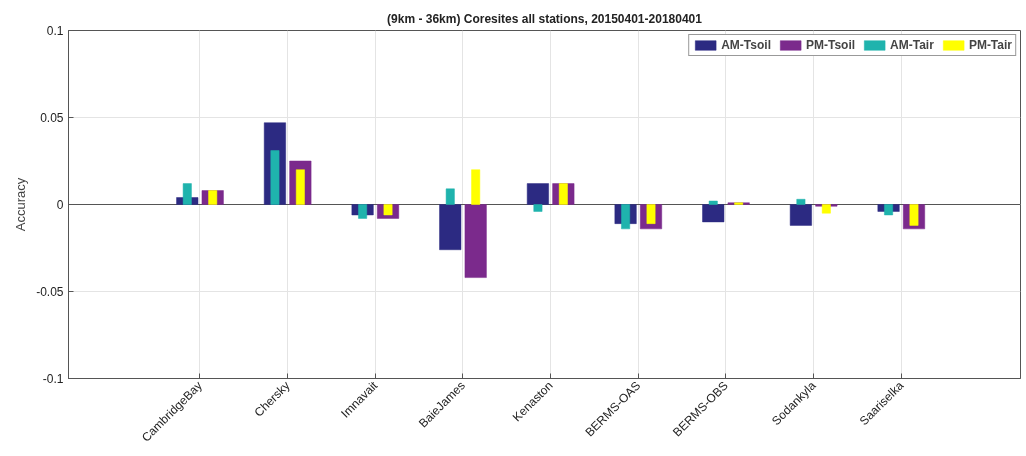 The width and height of the screenshot is (1026, 456). I want to click on y-tick-label: -0.05, so click(50, 292).